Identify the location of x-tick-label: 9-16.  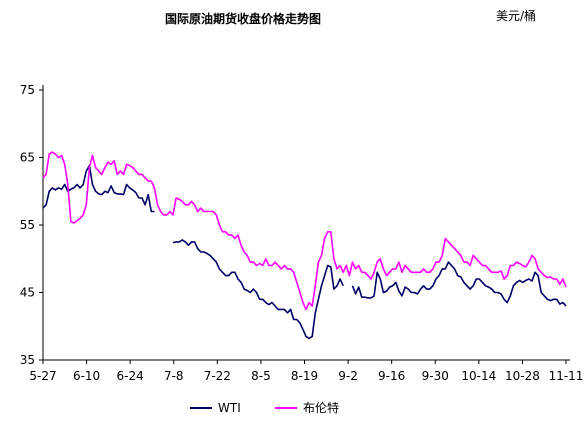
(391, 376).